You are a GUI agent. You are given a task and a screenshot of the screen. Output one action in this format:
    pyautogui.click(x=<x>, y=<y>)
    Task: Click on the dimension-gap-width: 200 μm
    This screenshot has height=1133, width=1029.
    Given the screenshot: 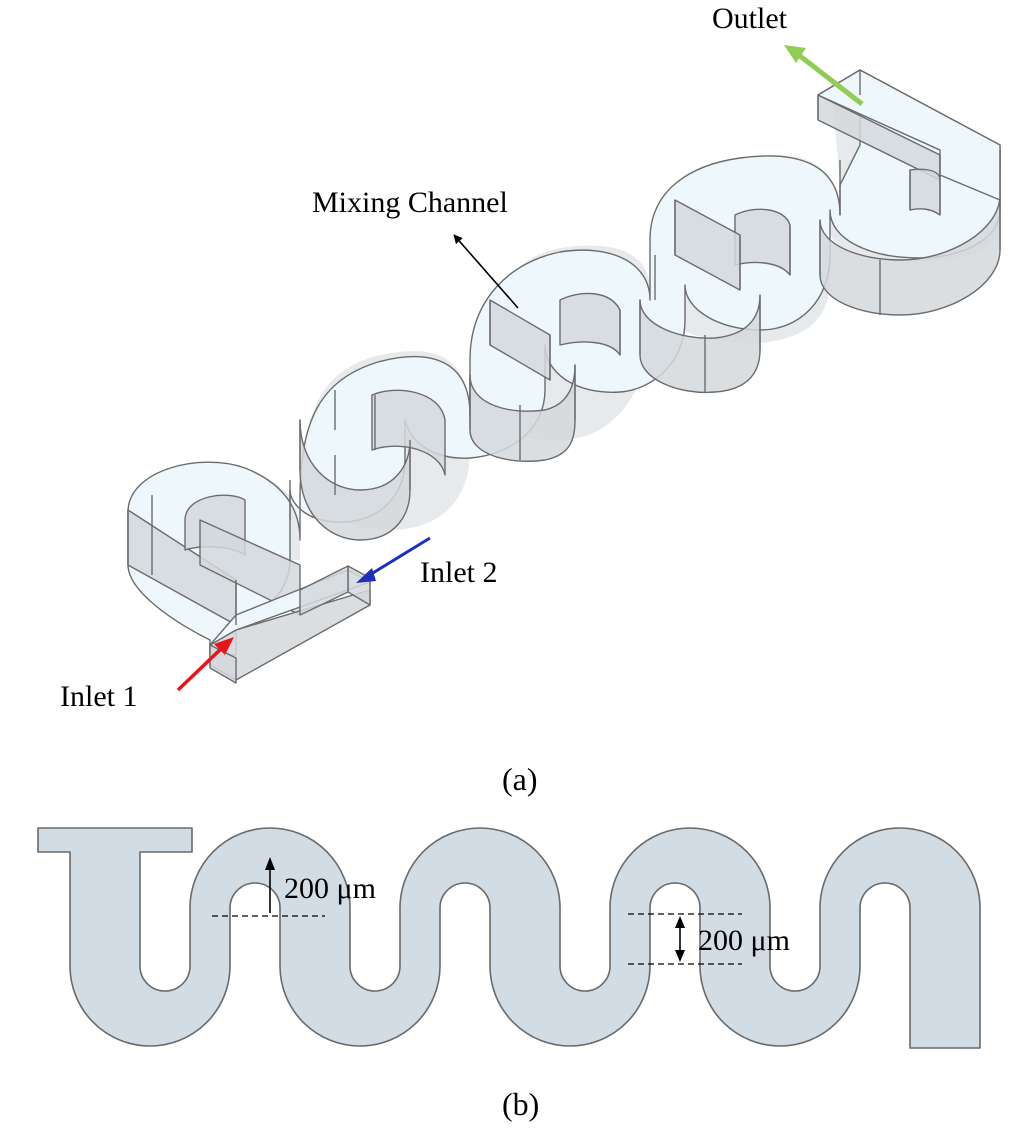 What is the action you would take?
    pyautogui.click(x=709, y=939)
    